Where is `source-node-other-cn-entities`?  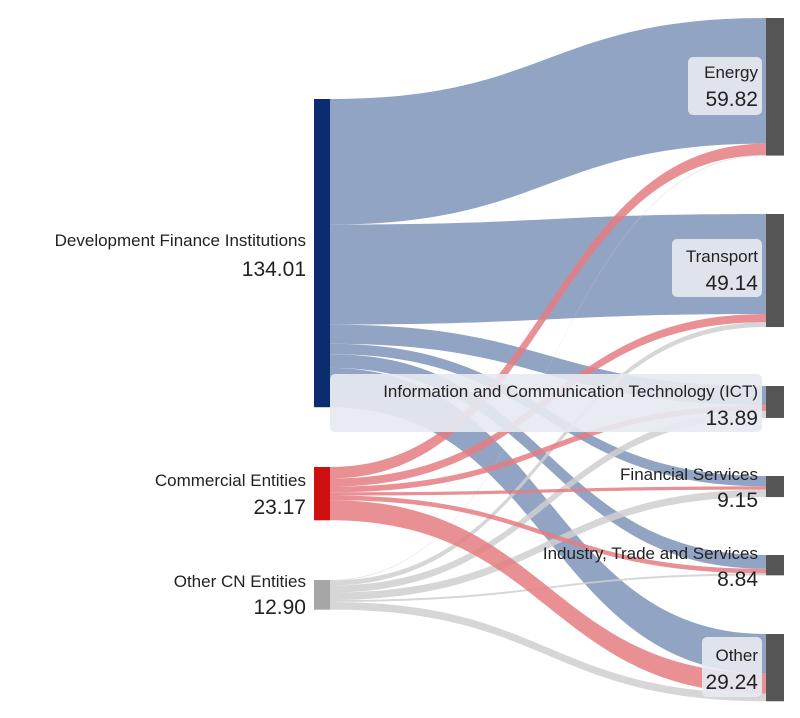 source-node-other-cn-entities is located at coordinates (322, 595).